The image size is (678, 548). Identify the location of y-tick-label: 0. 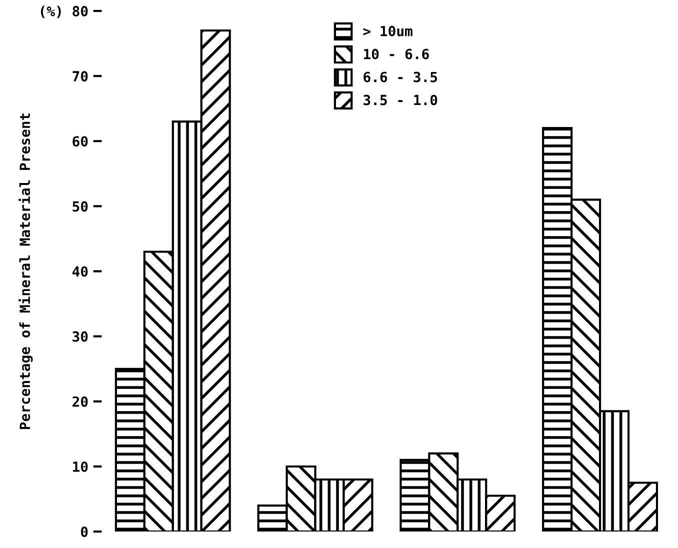
(84, 532).